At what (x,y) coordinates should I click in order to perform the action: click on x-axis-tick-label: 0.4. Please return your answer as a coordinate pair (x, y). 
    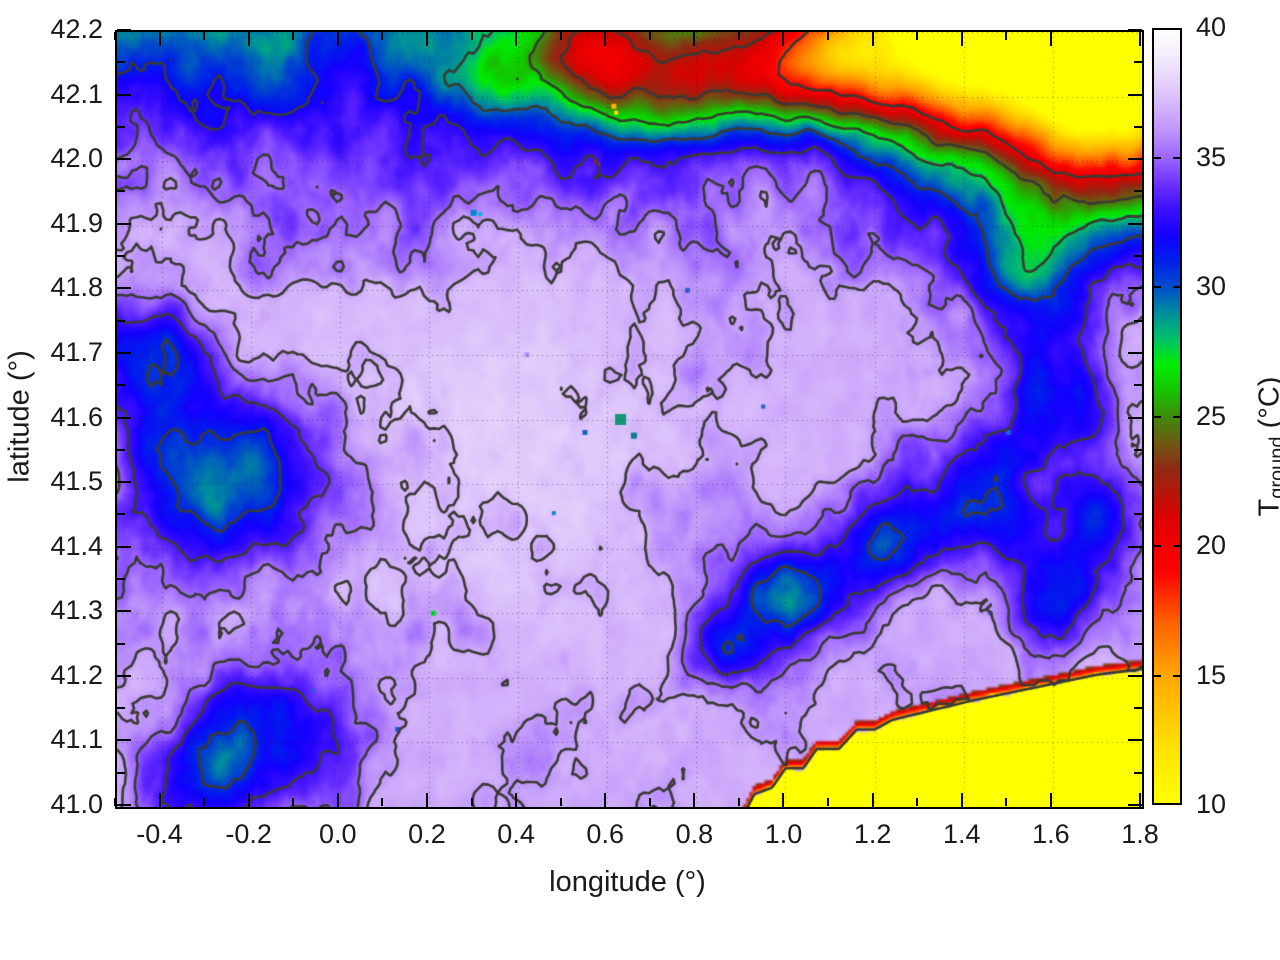
    Looking at the image, I should click on (516, 834).